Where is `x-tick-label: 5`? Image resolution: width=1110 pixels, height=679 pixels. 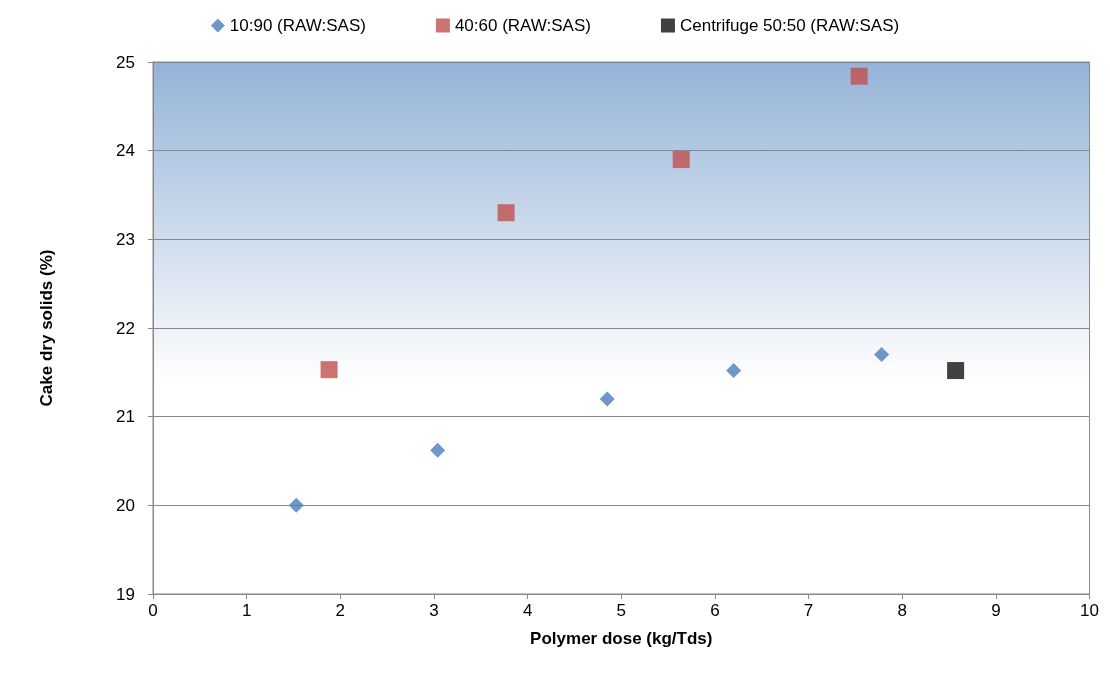
x-tick-label: 5 is located at coordinates (621, 610).